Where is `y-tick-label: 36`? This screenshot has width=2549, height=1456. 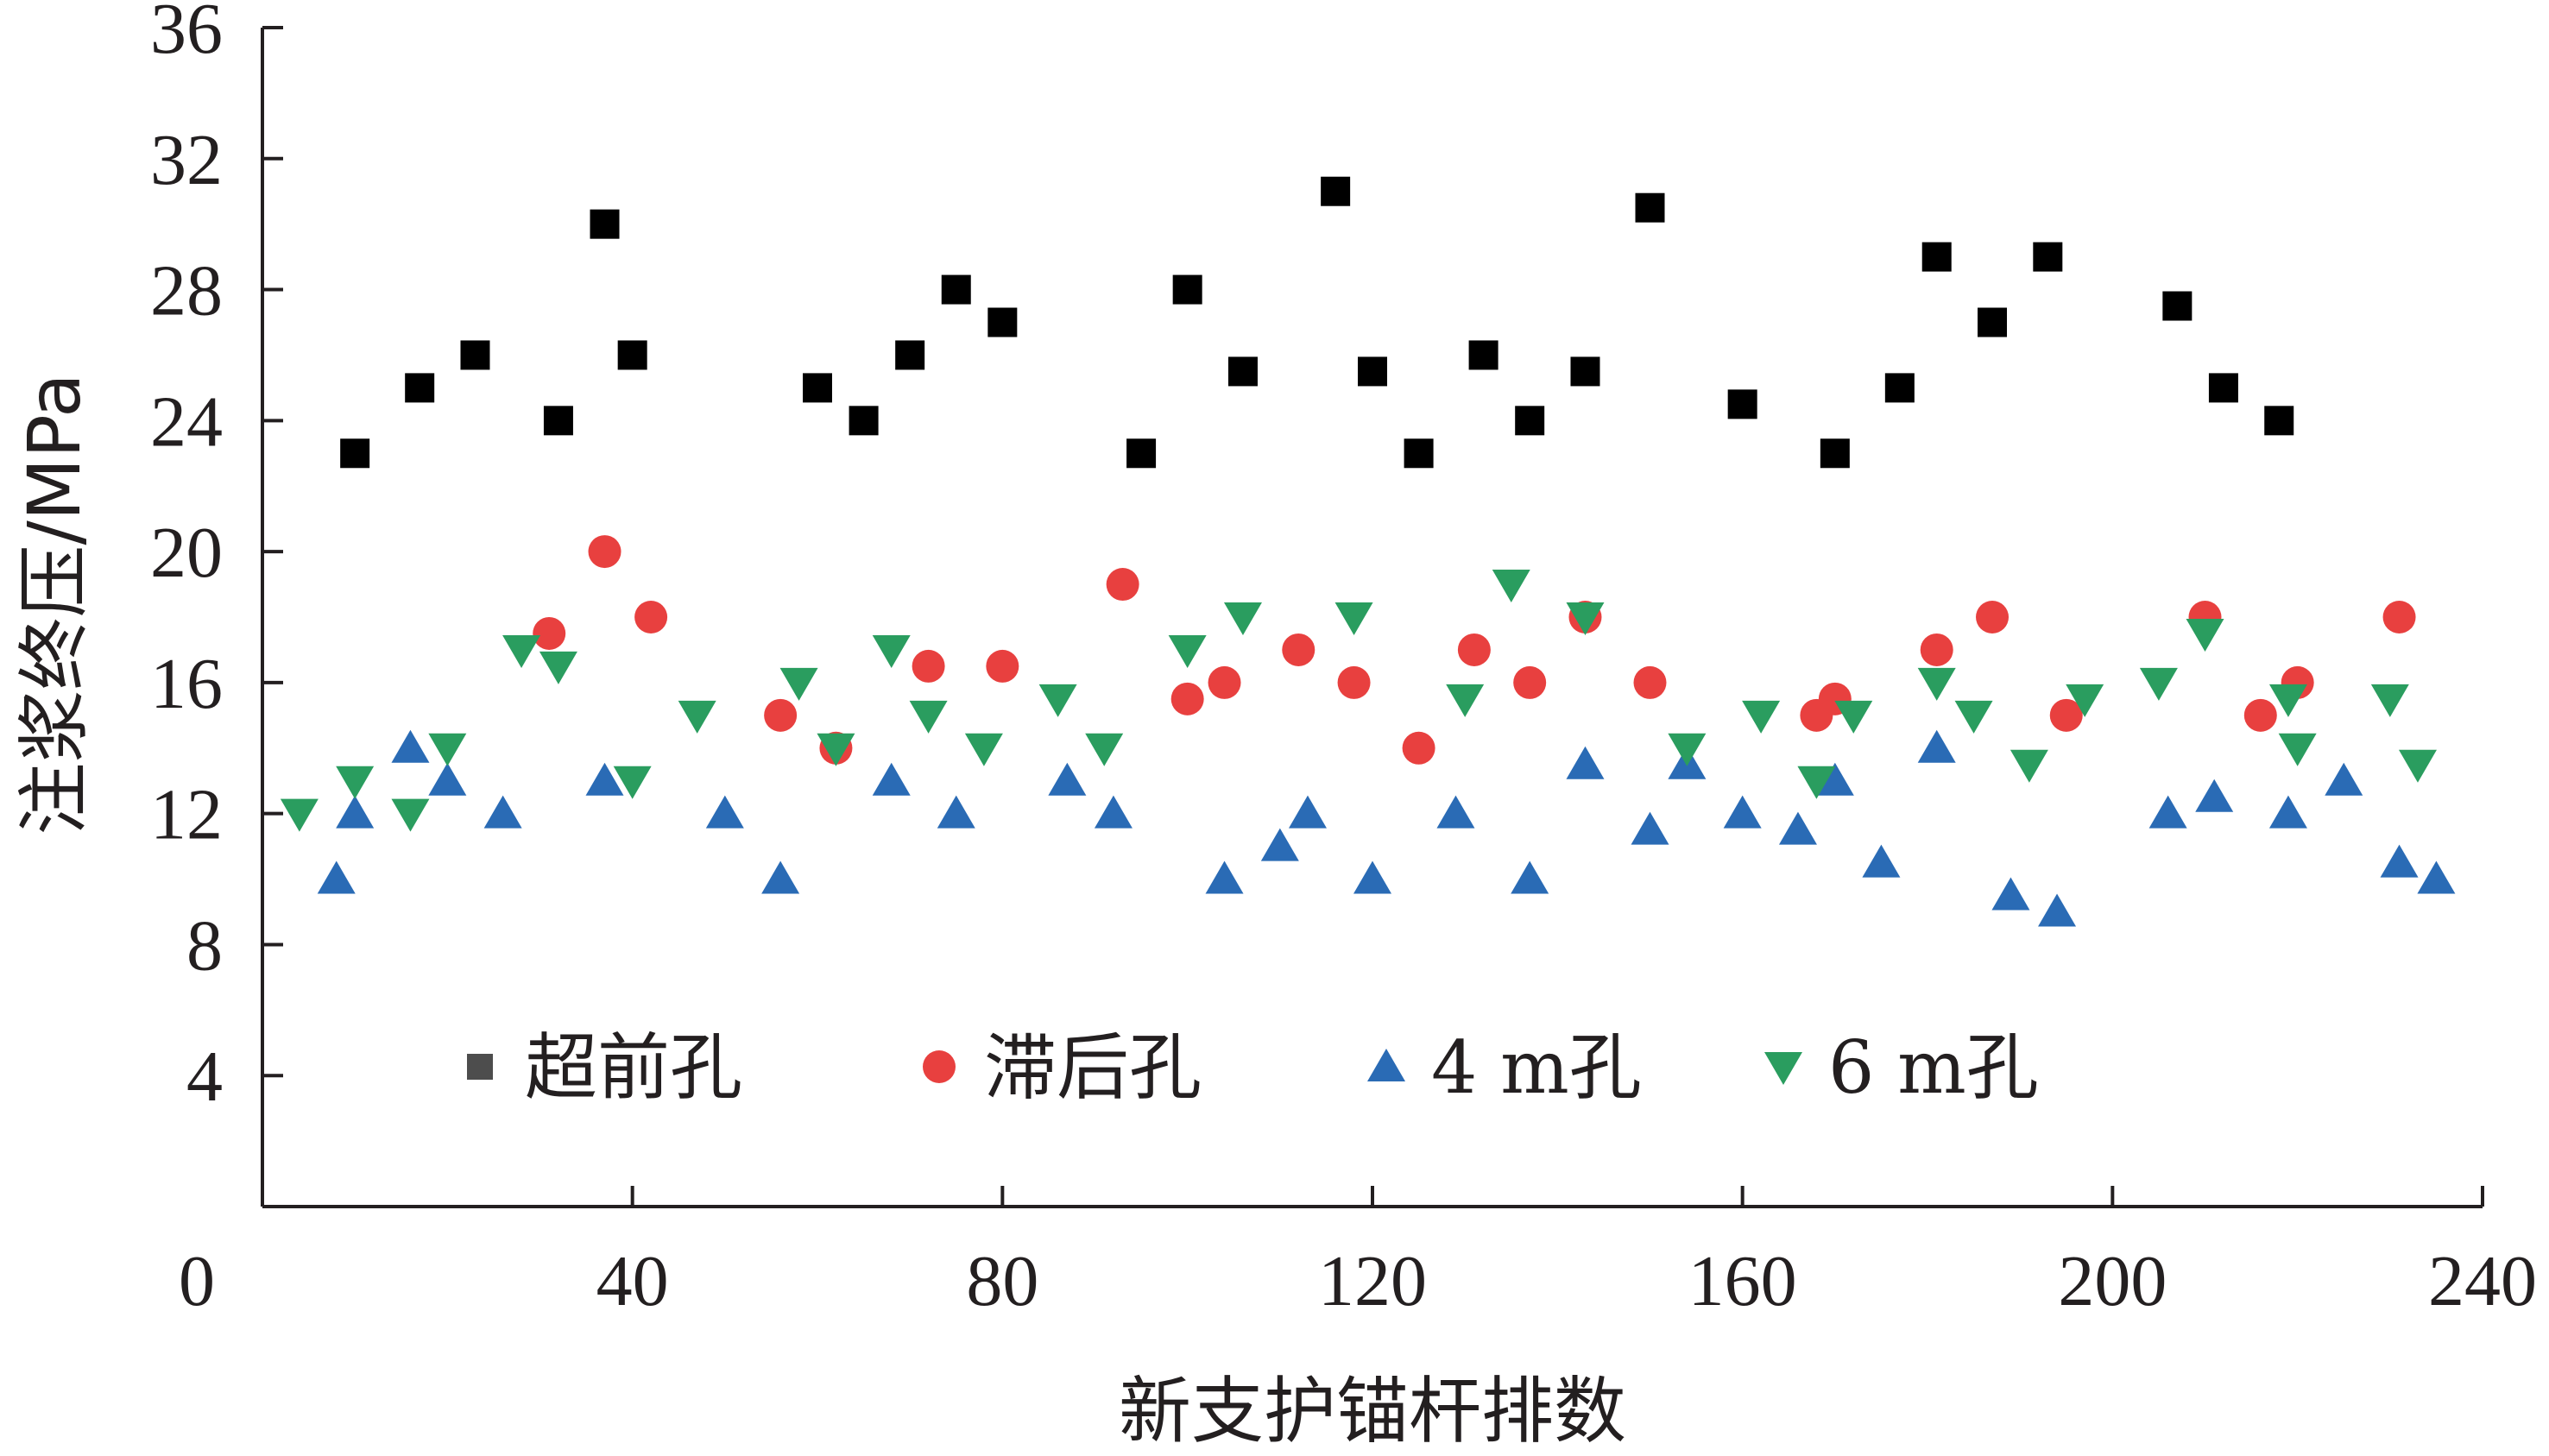
y-tick-label: 36 is located at coordinates (186, 34).